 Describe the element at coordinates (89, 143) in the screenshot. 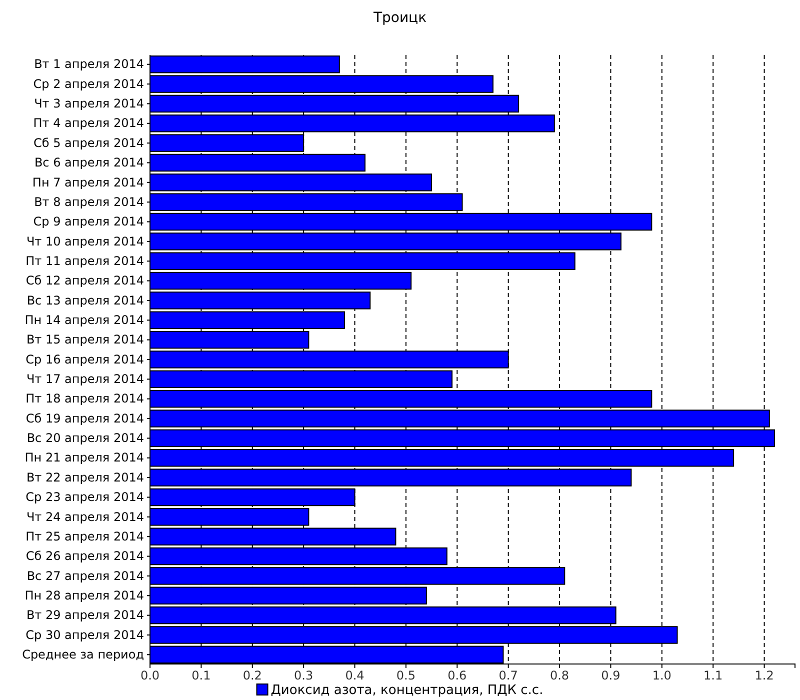

I see `y-tick-label: Сб 5 апреля 2014` at that location.